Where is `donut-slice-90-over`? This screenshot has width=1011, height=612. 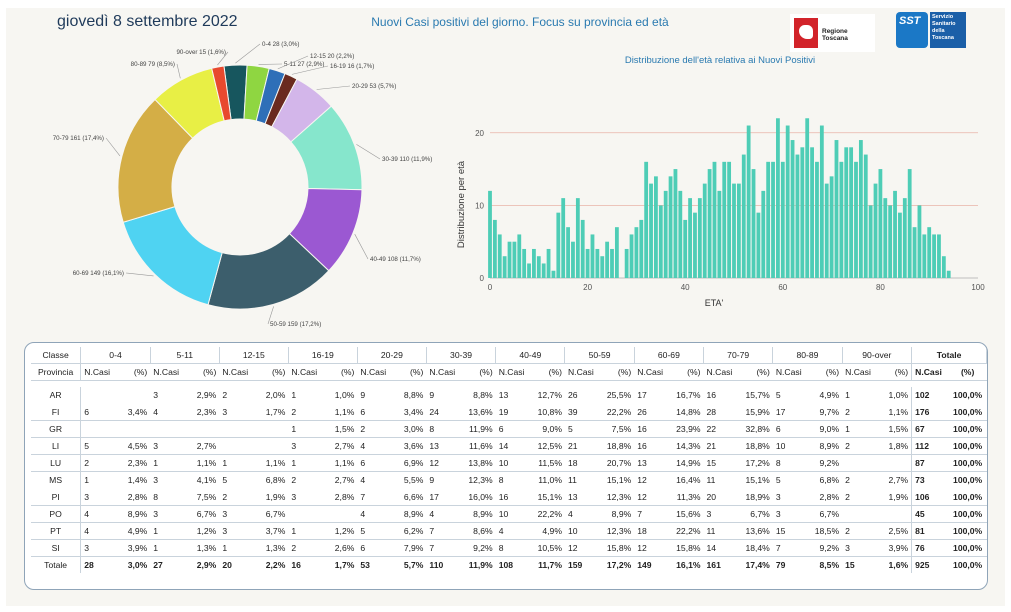 donut-slice-90-over is located at coordinates (221, 93).